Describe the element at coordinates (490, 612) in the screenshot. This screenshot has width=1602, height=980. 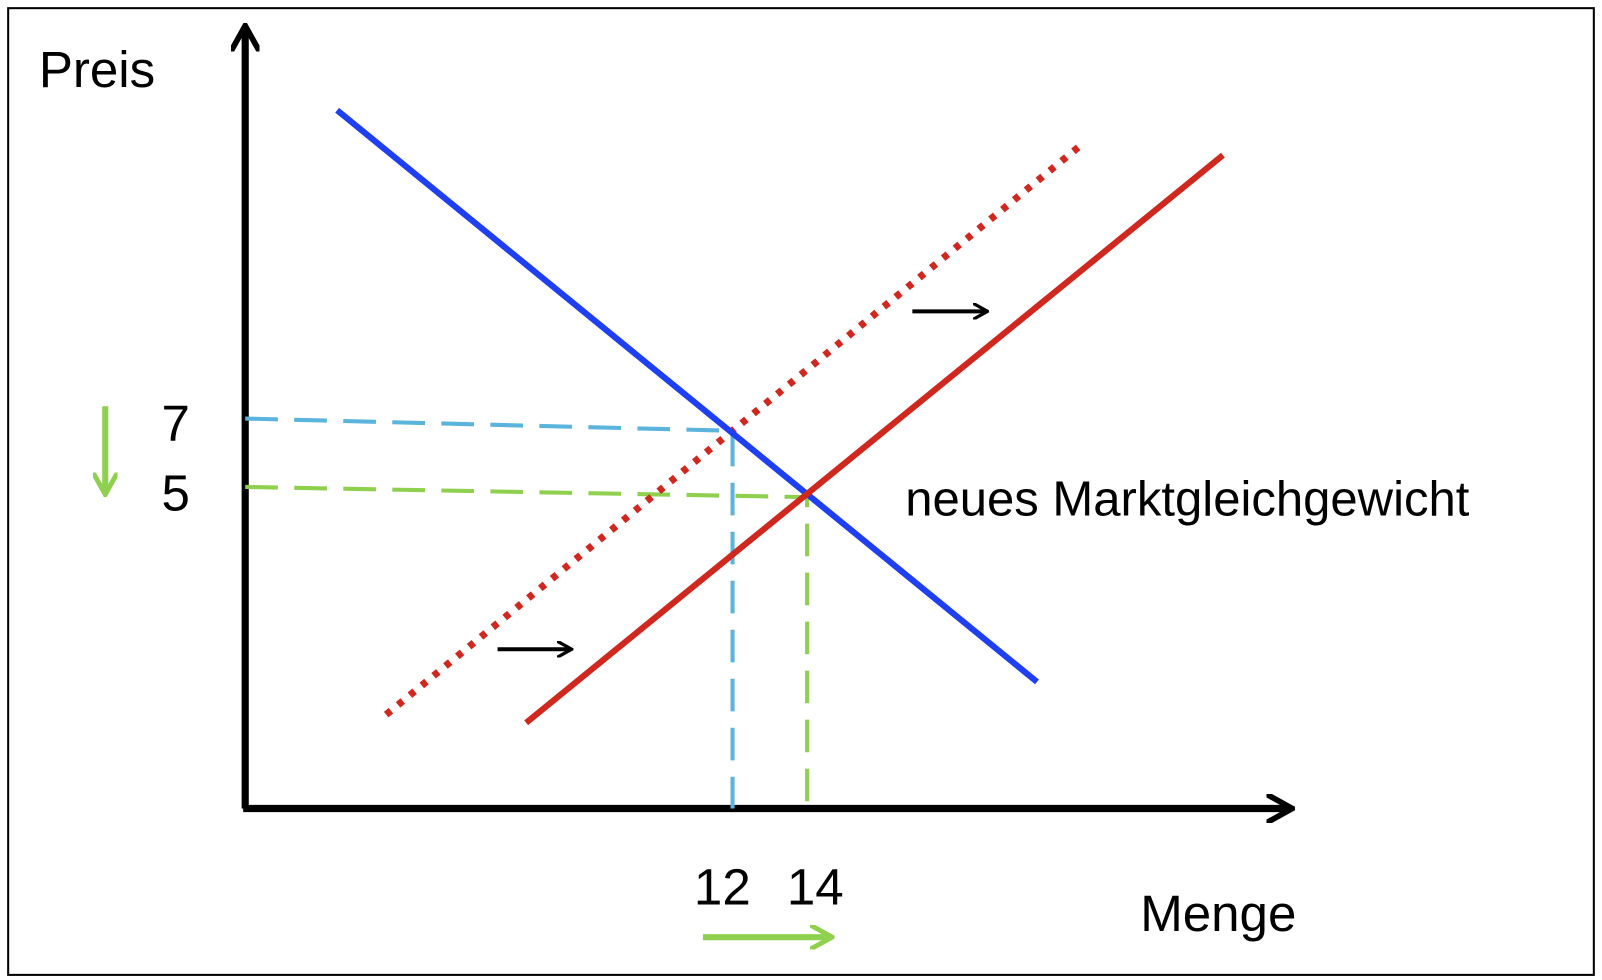
I see `old-equilibrium-guide` at that location.